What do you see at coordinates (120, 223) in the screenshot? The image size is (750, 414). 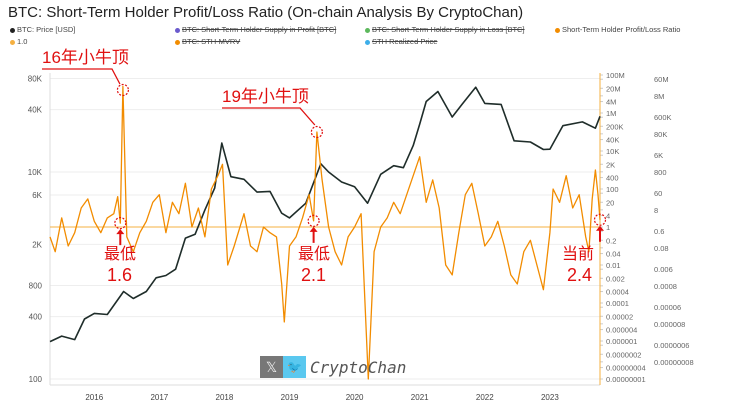 I see `marker-2016-low` at bounding box center [120, 223].